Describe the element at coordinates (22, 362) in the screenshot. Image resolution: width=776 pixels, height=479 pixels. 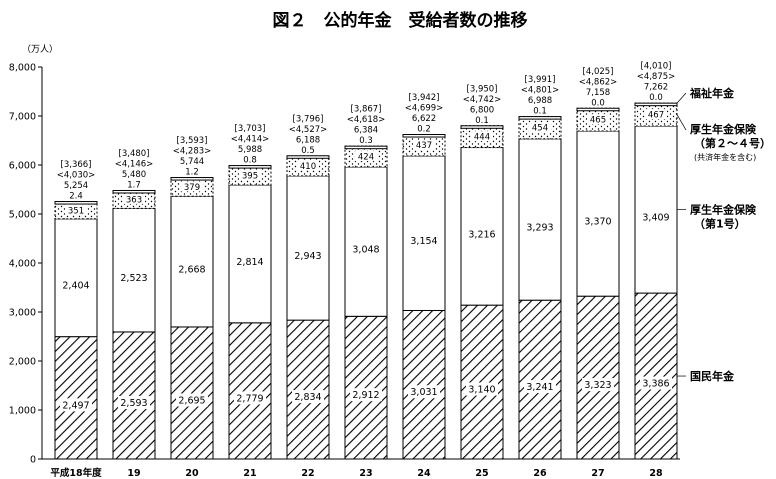
I see `y-tick-label: 2,000` at that location.